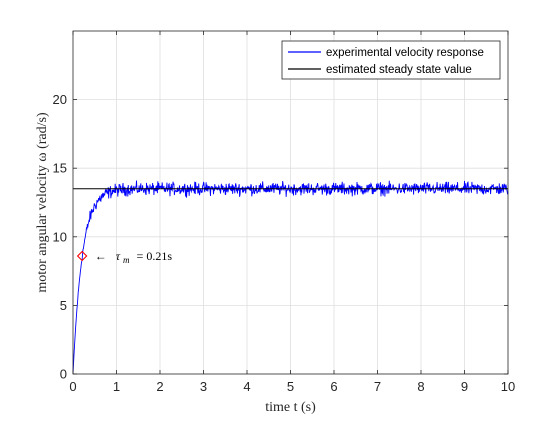  Describe the element at coordinates (63, 374) in the screenshot. I see `y-tick-label: 0` at that location.